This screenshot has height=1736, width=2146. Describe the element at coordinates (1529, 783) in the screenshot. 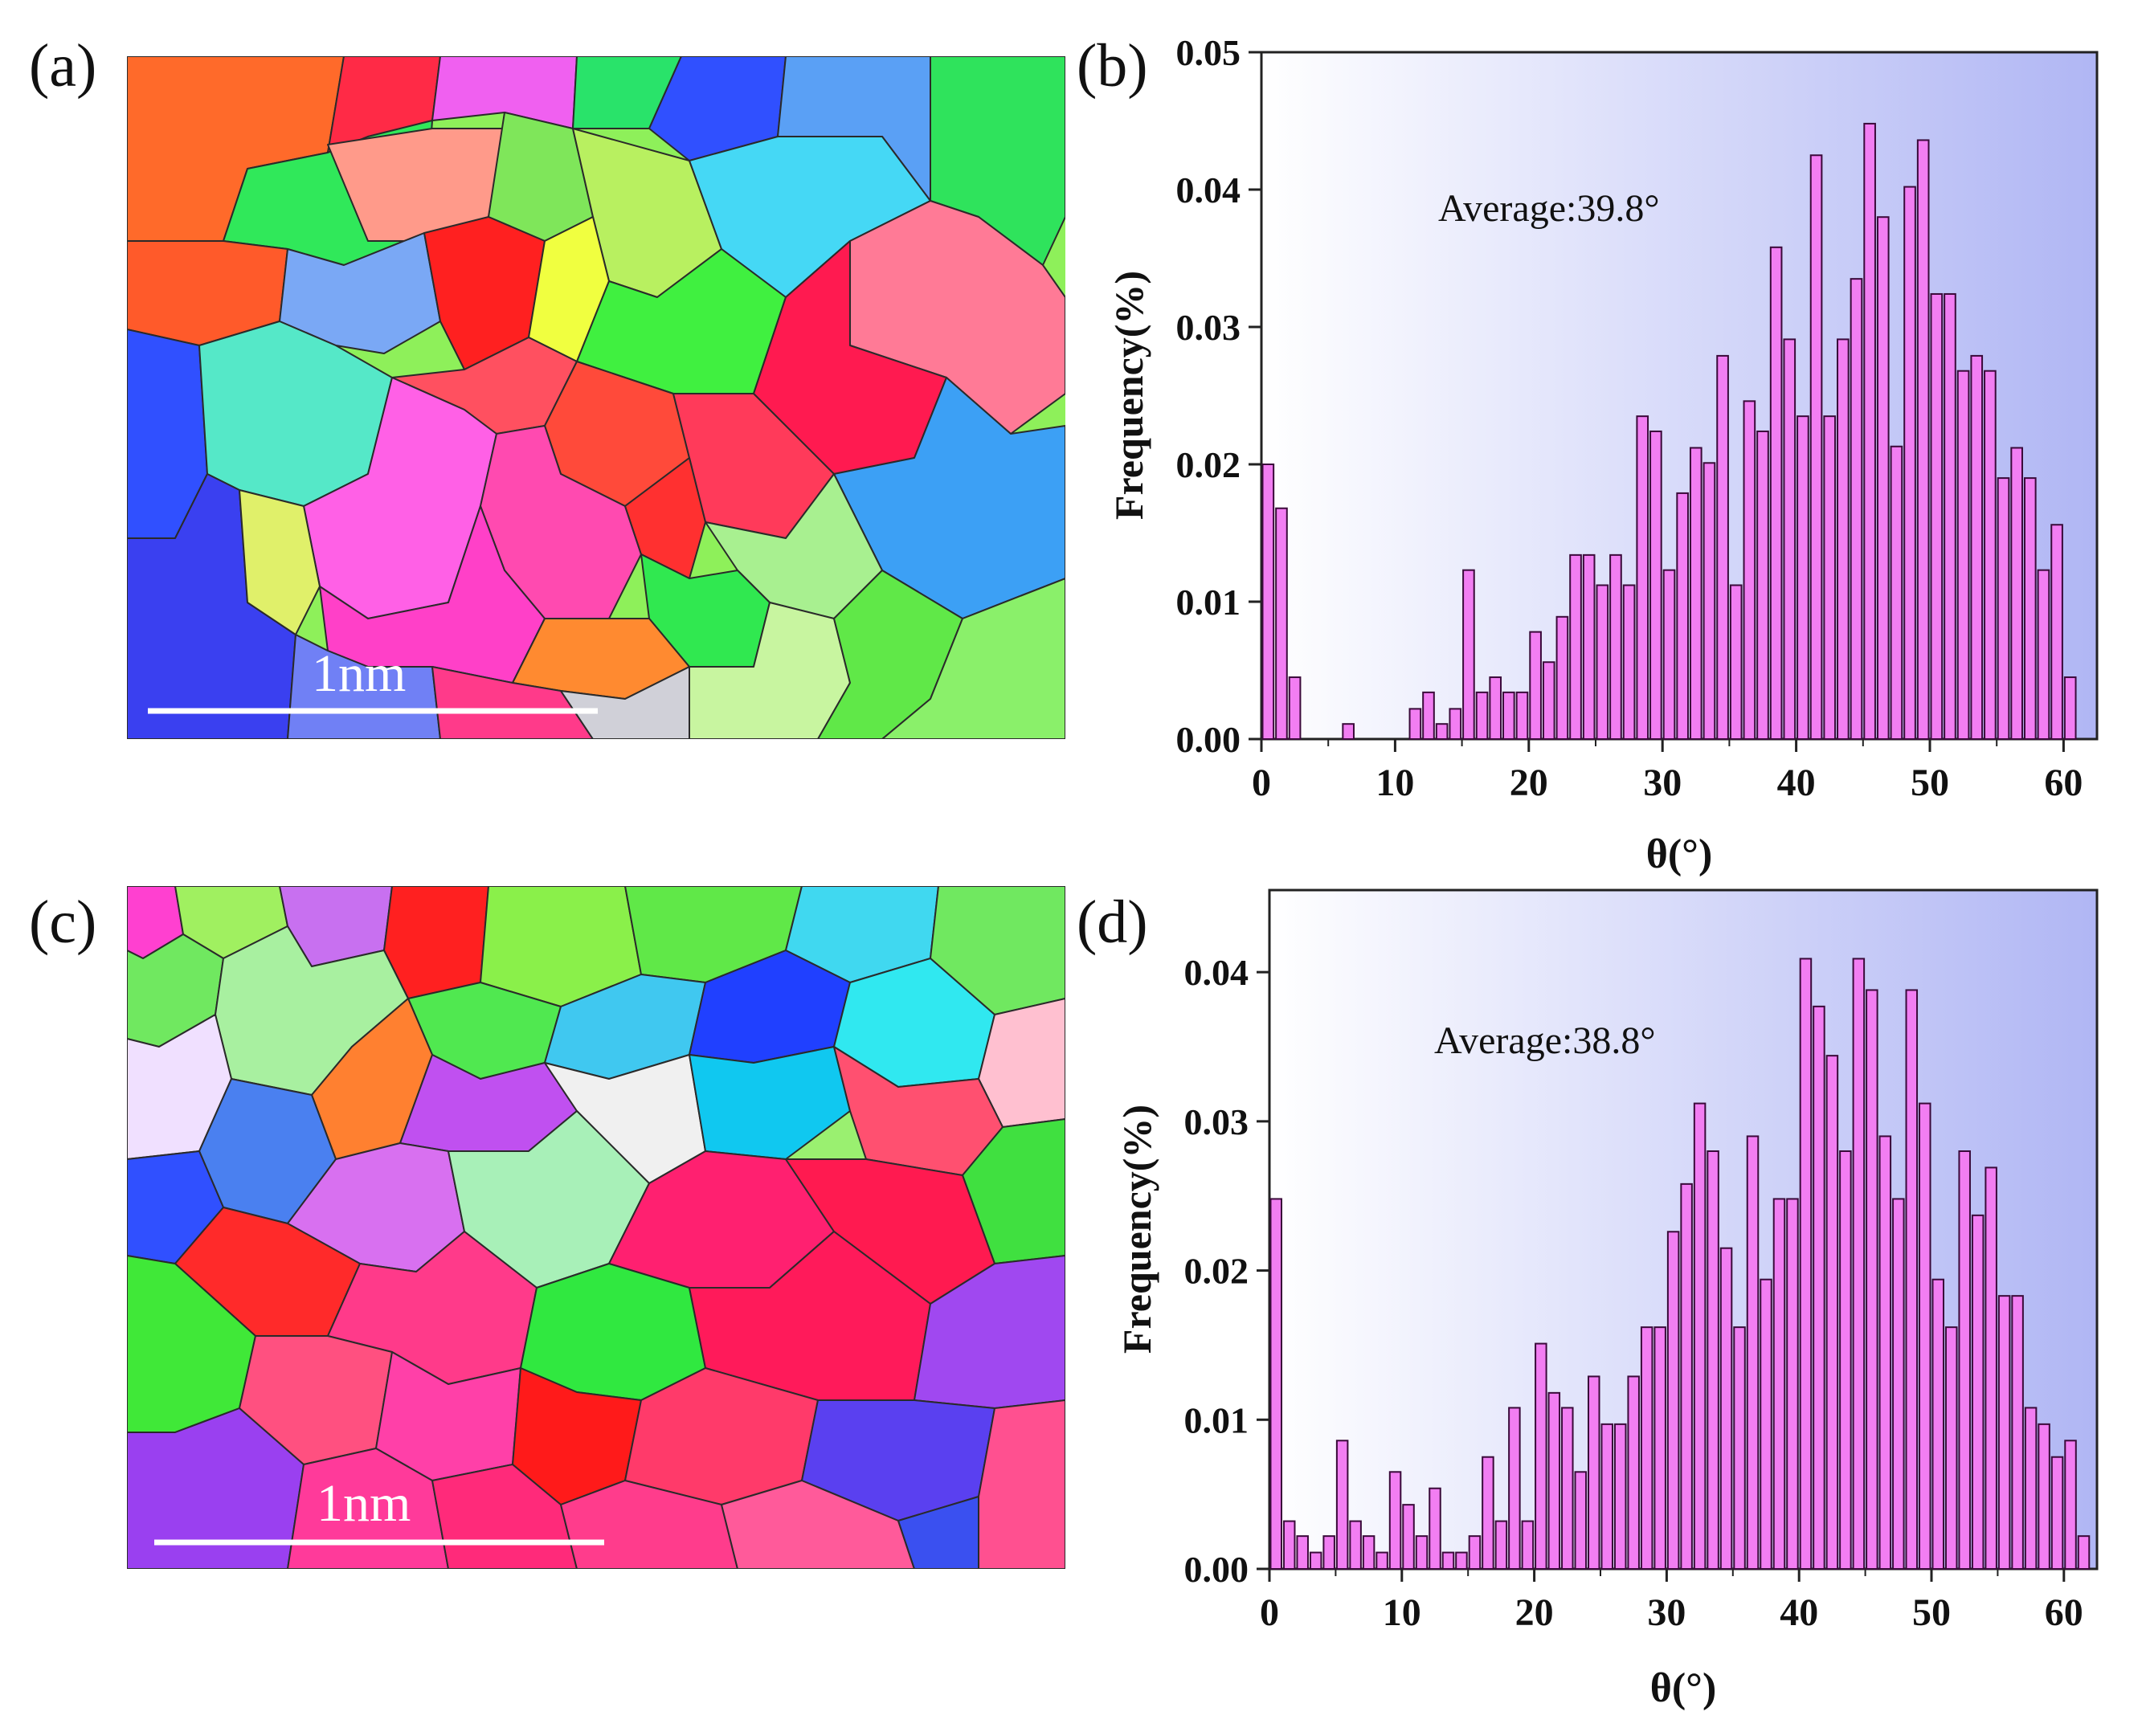

I see `x-tick-label-b-2: 20` at that location.